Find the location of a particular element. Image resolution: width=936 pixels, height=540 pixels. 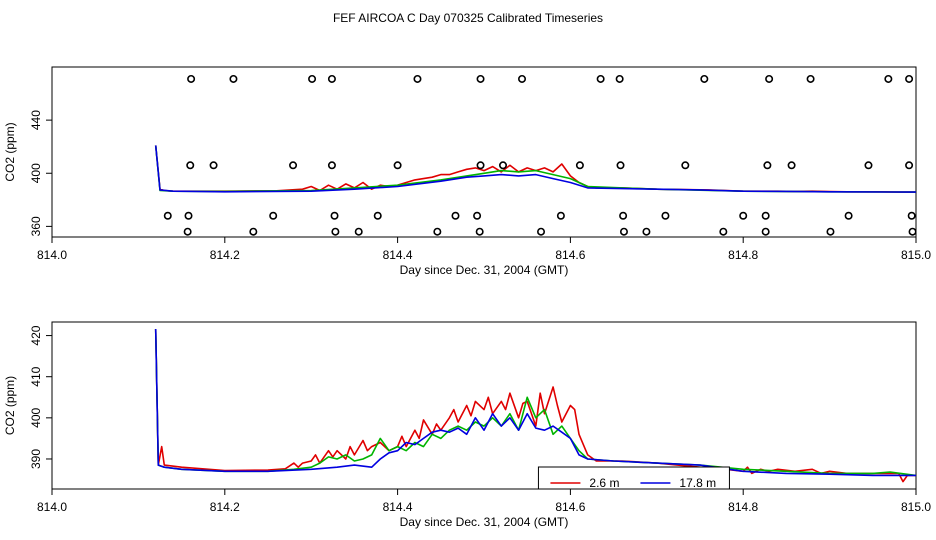

y-tick-label: 420 is located at coordinates (36, 335).